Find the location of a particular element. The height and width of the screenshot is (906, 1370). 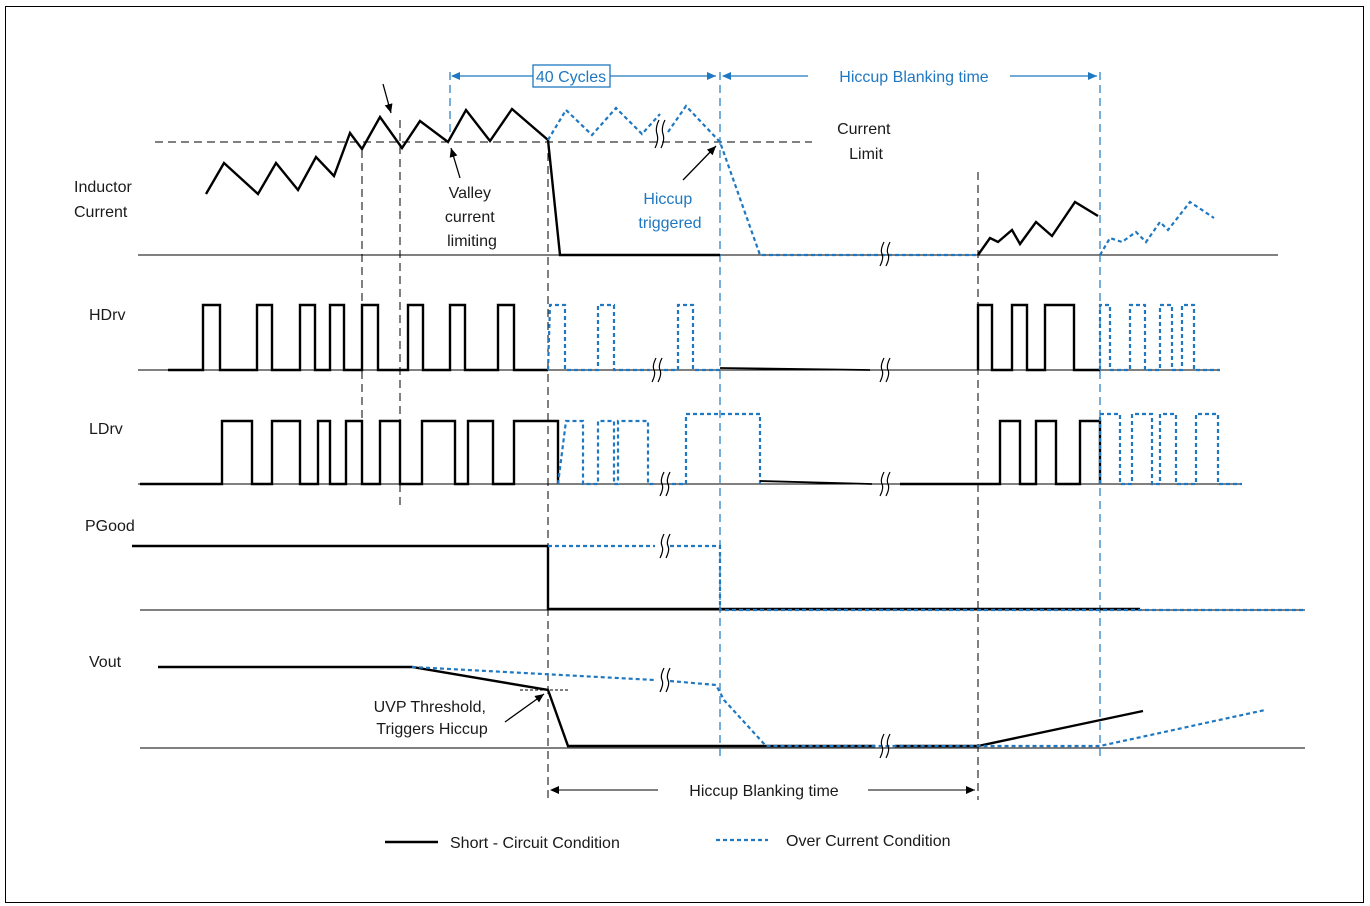

inductor-current-recovery-oc is located at coordinates (1157, 228).